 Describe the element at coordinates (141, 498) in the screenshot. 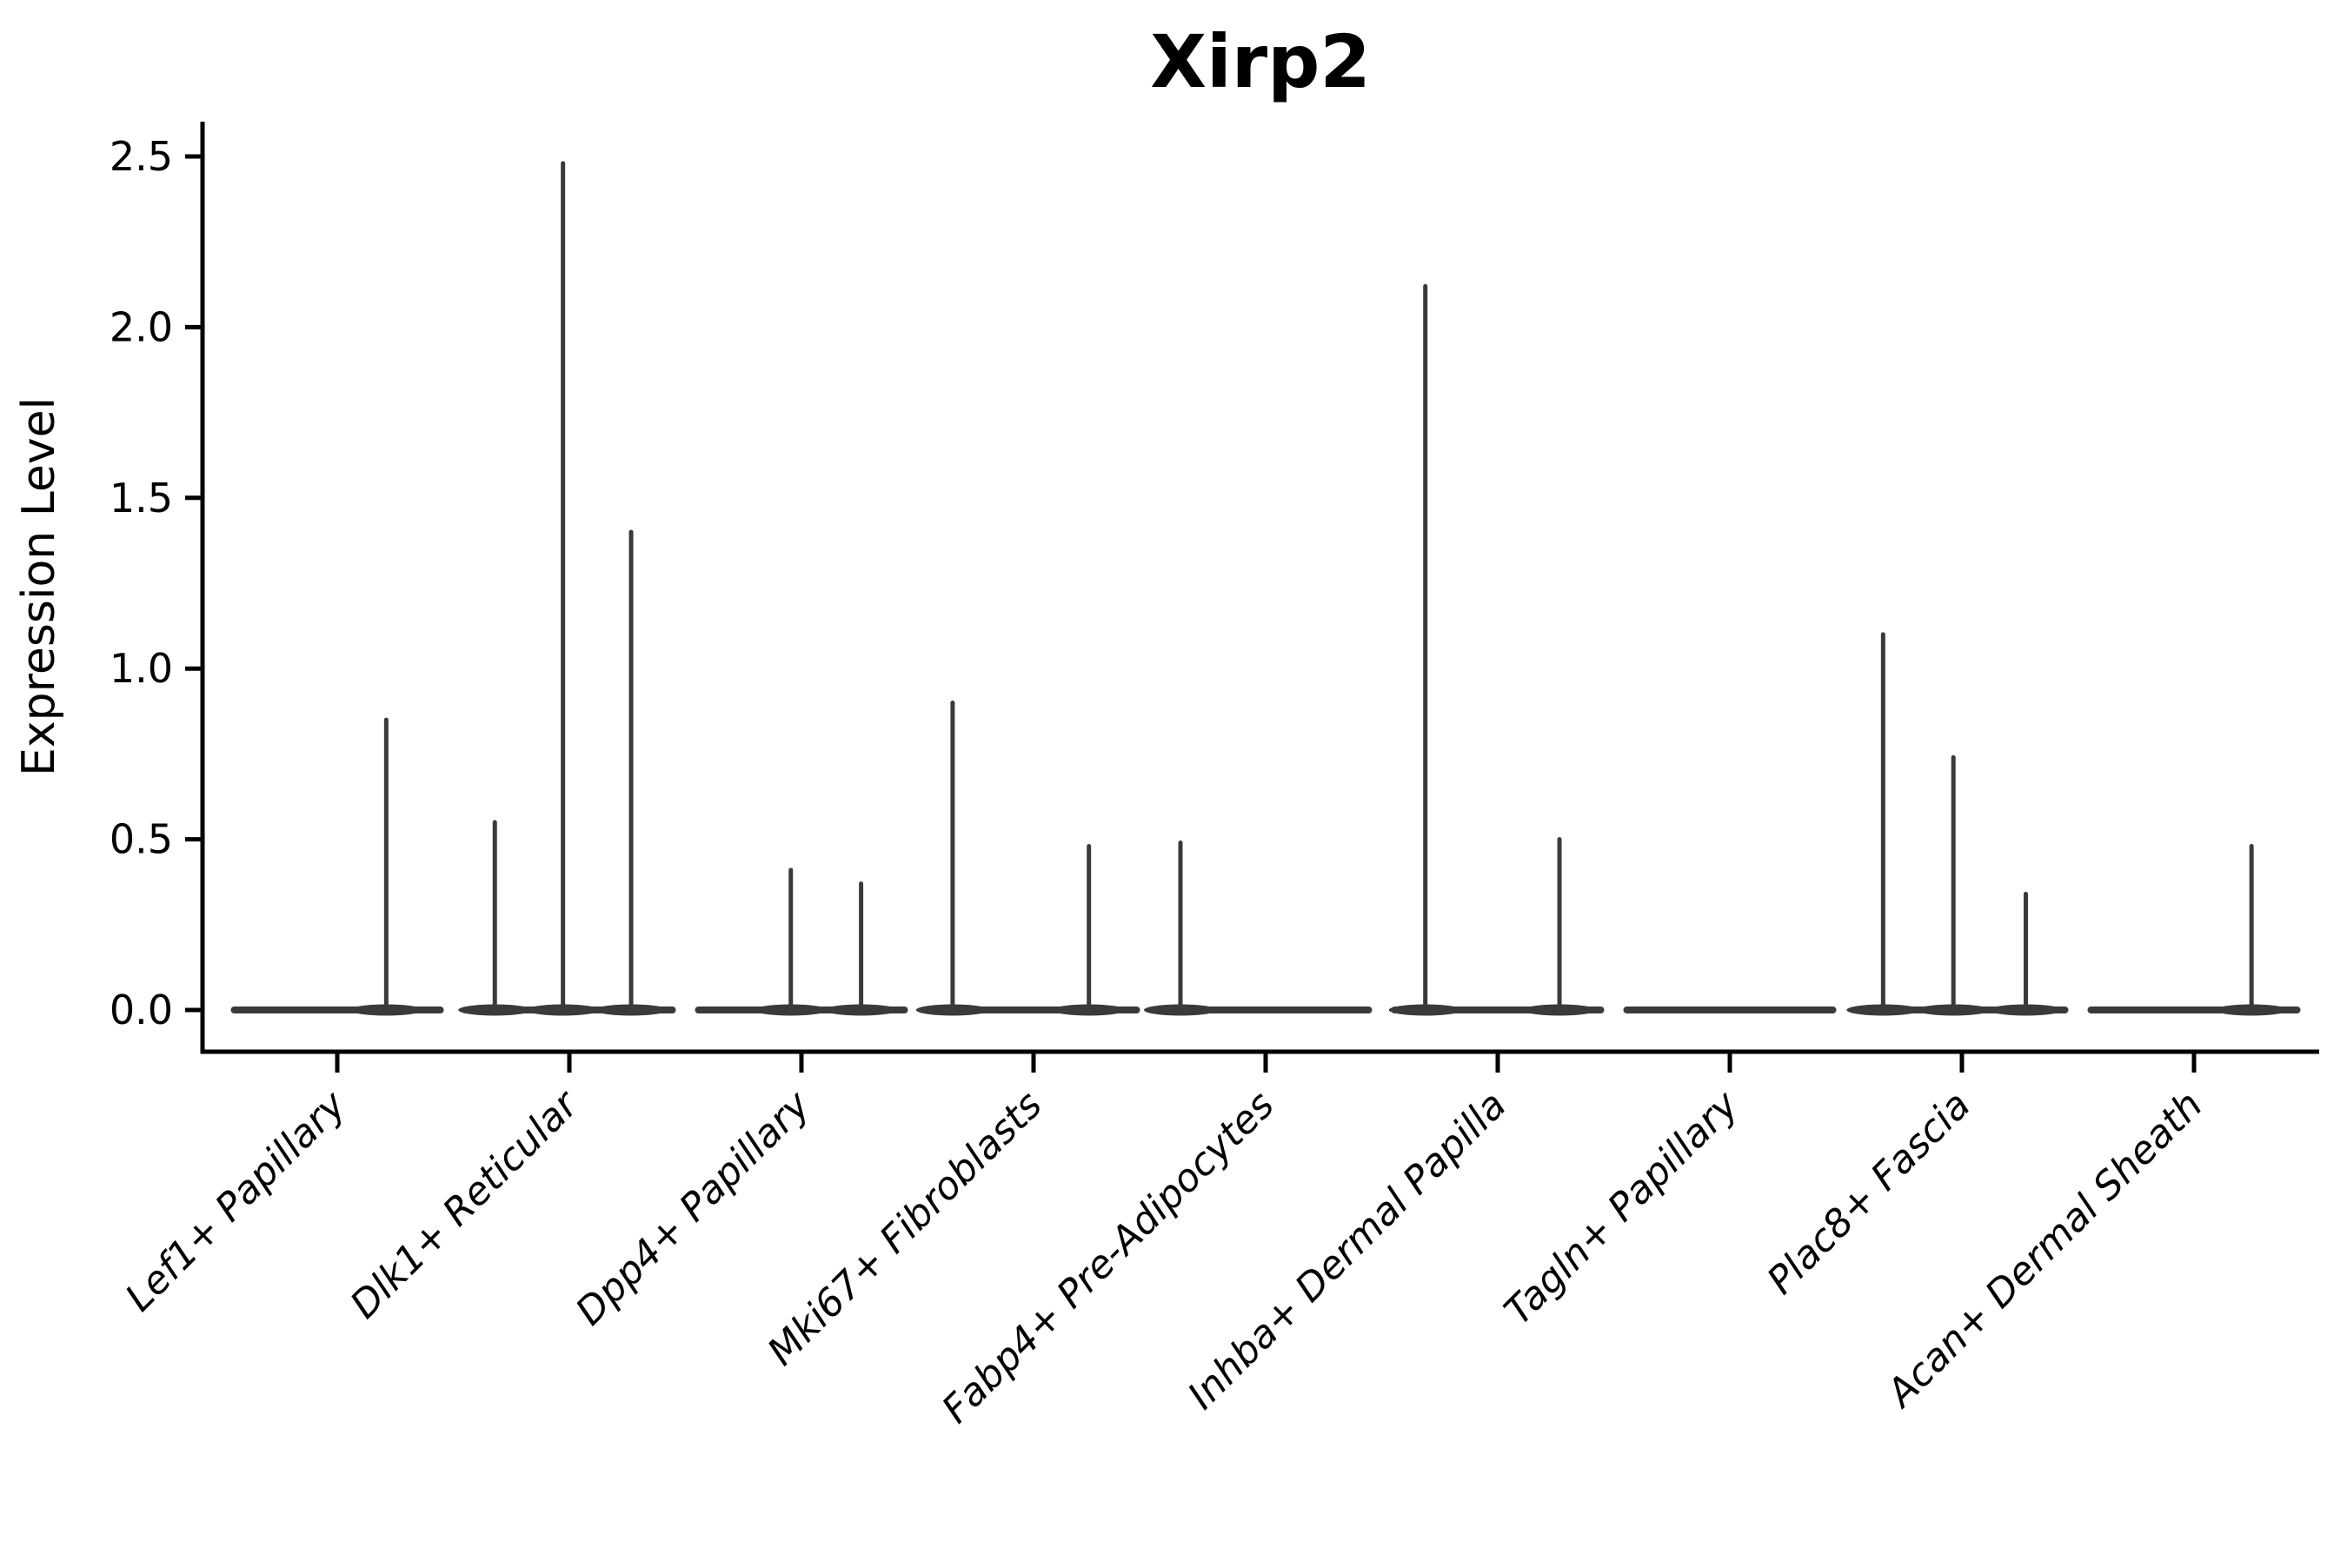

I see `y-tick-label: 1.5` at that location.